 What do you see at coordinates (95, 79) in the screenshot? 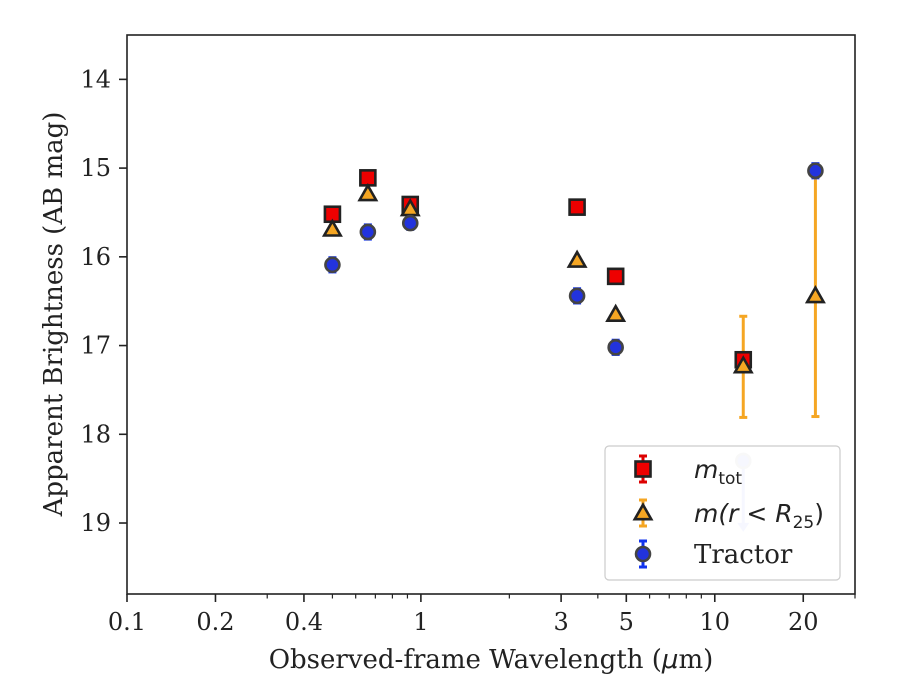
I see `y-tick-label: 14` at bounding box center [95, 79].